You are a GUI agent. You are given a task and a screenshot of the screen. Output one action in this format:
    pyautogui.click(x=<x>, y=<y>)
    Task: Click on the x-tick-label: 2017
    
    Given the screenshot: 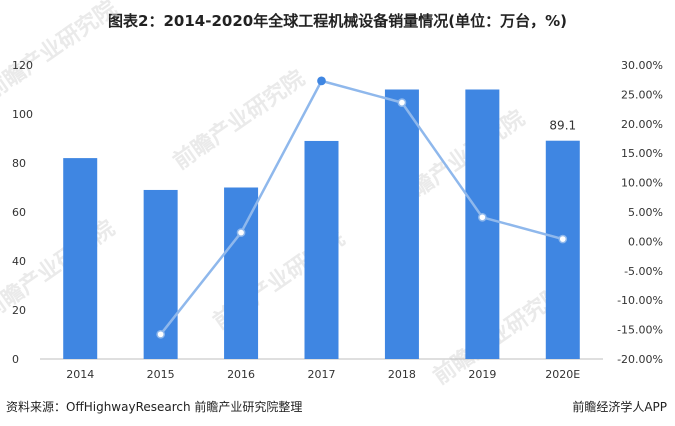 What is the action you would take?
    pyautogui.click(x=322, y=374)
    